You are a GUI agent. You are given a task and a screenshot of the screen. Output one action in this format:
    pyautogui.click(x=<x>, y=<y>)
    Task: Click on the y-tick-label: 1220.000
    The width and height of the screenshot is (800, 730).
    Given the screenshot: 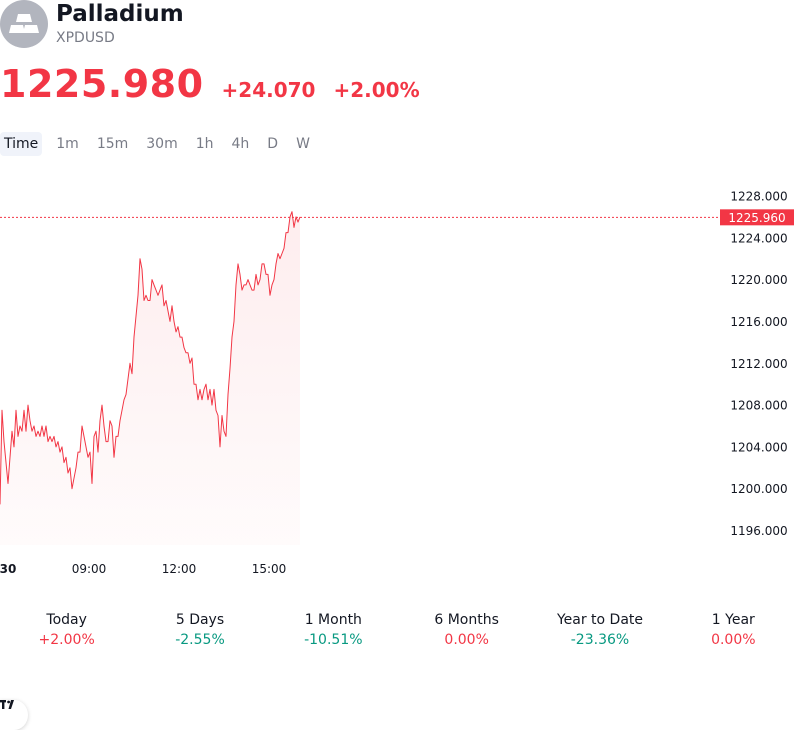 What is the action you would take?
    pyautogui.click(x=758, y=280)
    